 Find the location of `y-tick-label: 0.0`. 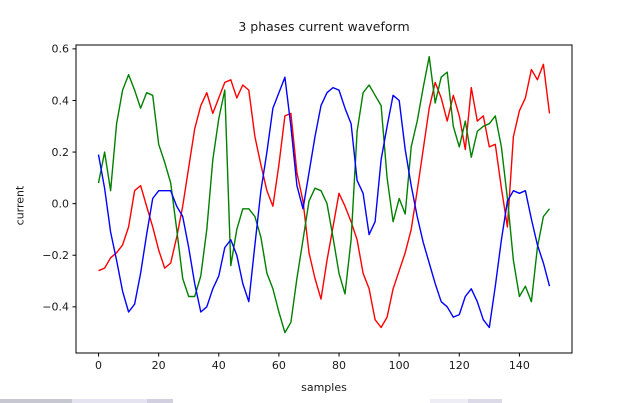

y-tick-label: 0.0 is located at coordinates (61, 203).